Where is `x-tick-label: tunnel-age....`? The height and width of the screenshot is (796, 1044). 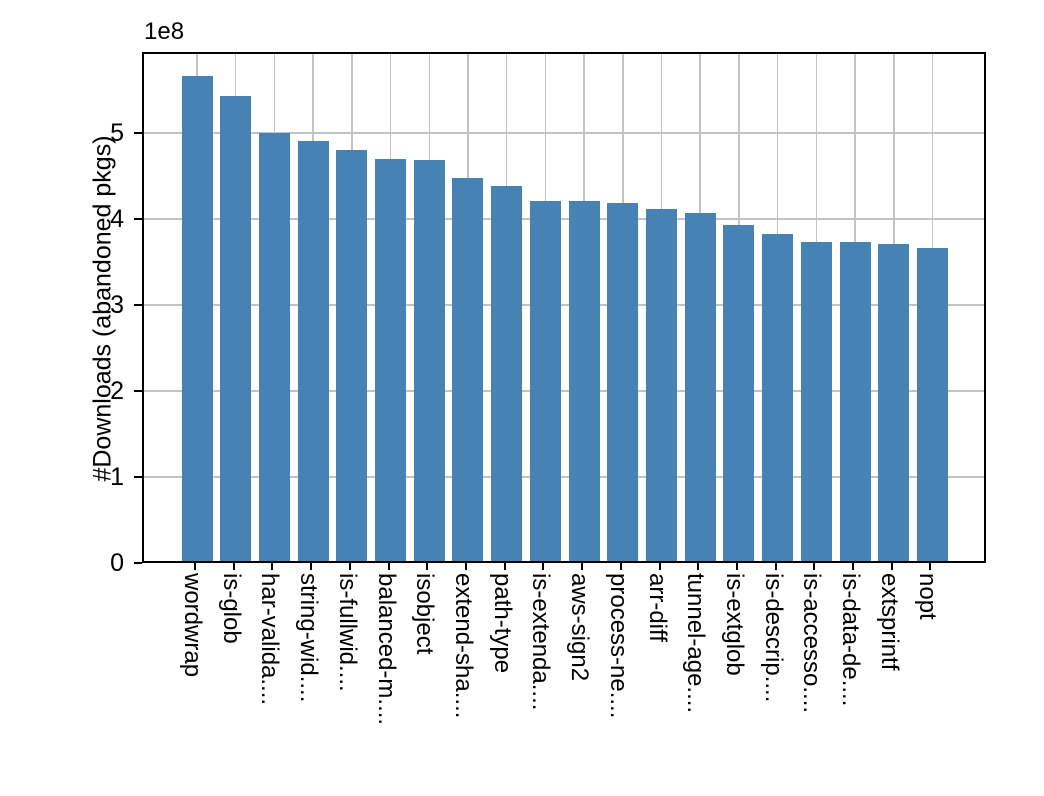 x-tick-label: tunnel-age.... is located at coordinates (696, 643).